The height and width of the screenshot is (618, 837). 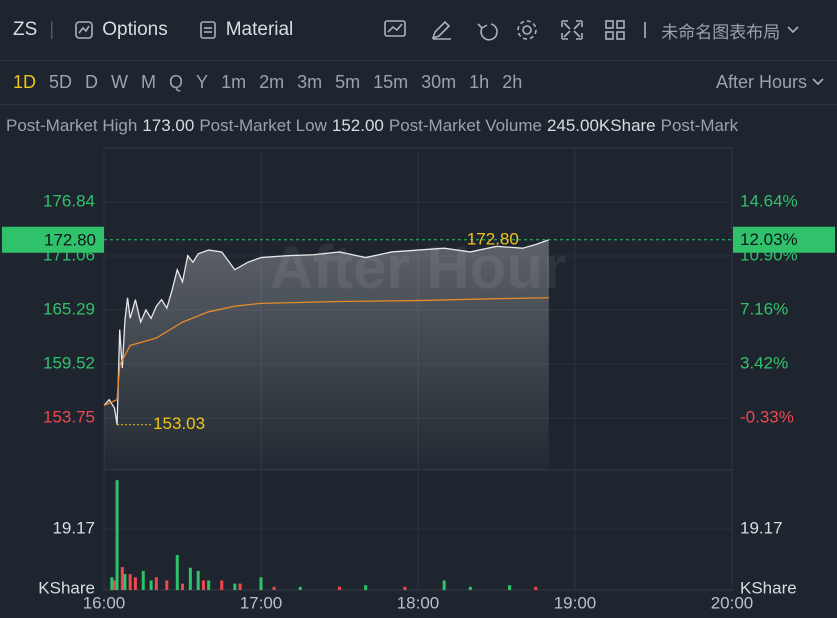 What do you see at coordinates (699, 125) in the screenshot?
I see `stat-label: Post-Mark` at bounding box center [699, 125].